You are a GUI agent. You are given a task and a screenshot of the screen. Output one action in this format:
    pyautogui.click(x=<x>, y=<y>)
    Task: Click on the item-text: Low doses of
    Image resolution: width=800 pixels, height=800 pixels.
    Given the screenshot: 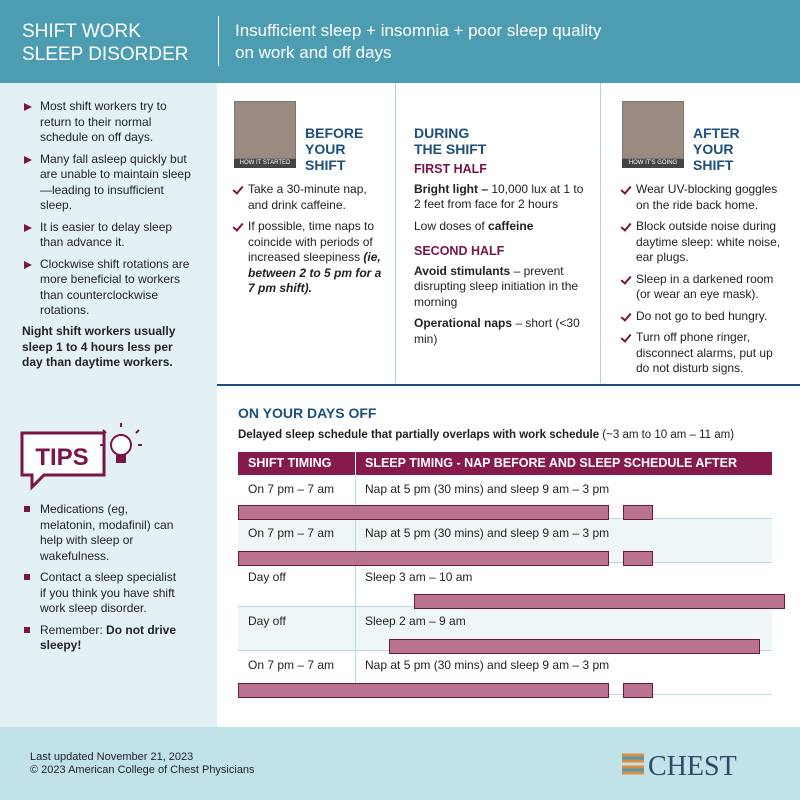 What is the action you would take?
    pyautogui.click(x=451, y=225)
    